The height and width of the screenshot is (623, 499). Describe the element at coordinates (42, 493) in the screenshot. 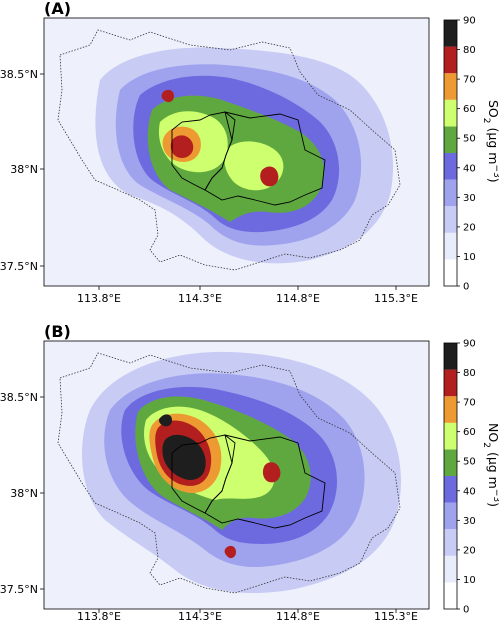

I see `panel-b-y-ticks` at that location.